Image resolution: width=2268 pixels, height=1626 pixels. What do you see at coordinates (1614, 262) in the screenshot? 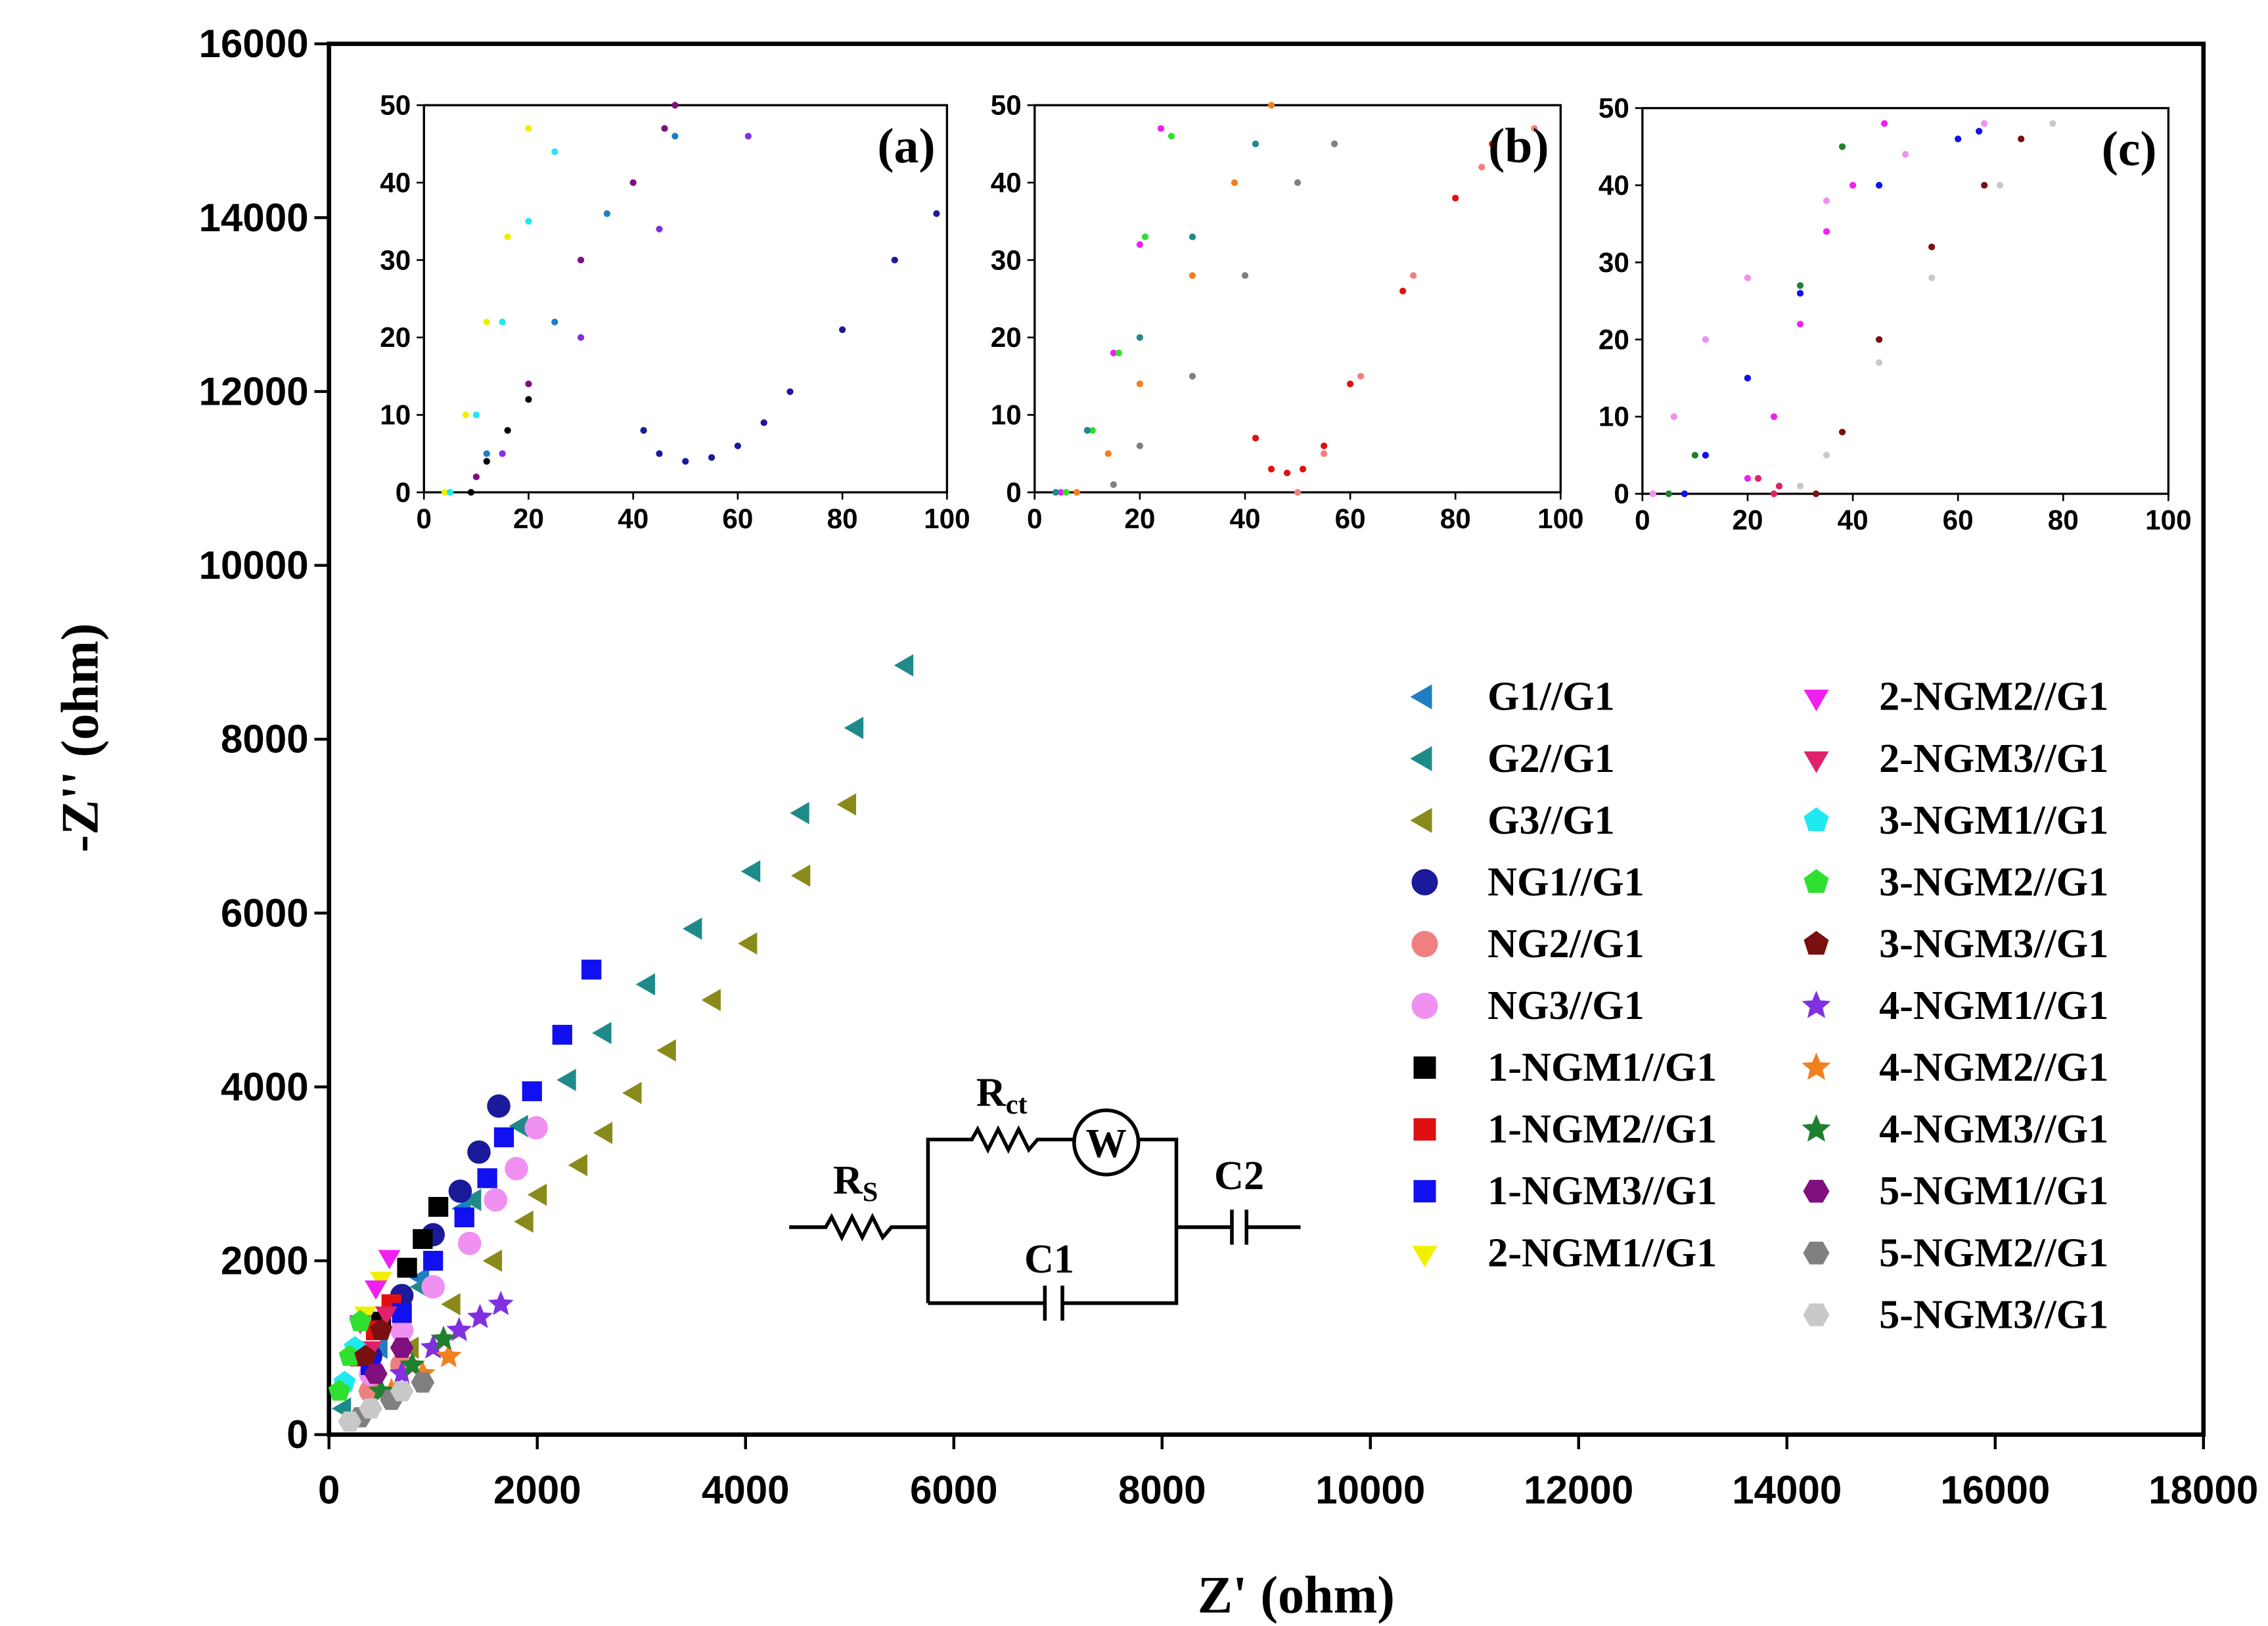
I see `y-tick-label: 30` at bounding box center [1614, 262].